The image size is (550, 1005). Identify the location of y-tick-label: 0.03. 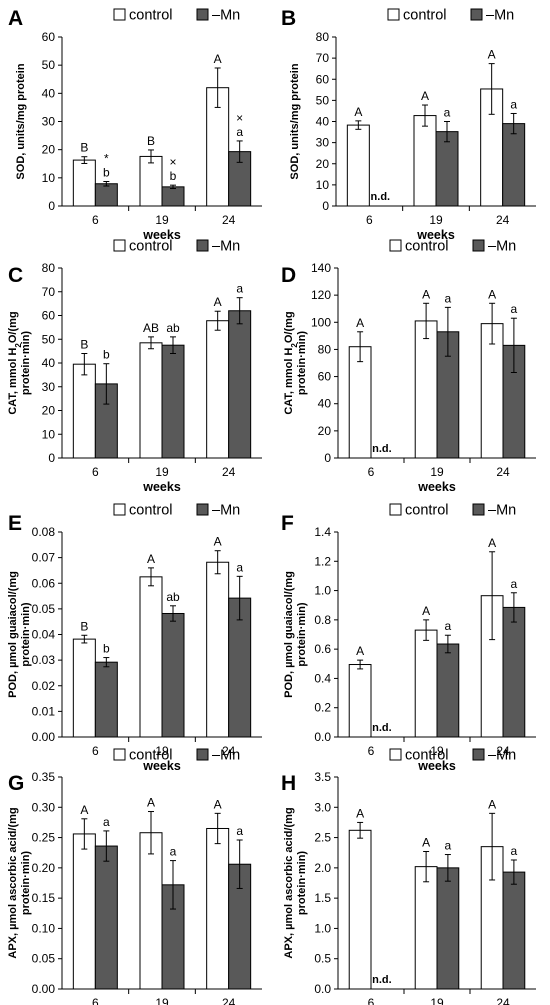
(44, 660).